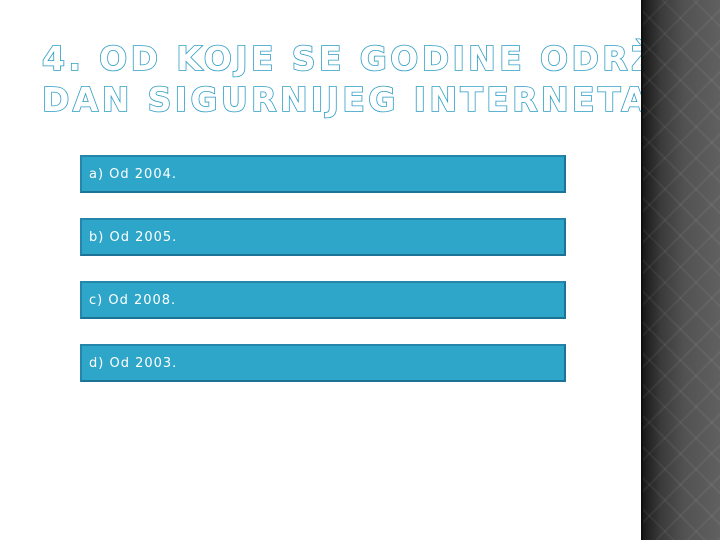 This screenshot has height=540, width=720. Describe the element at coordinates (133, 237) in the screenshot. I see `answer-option-label: b) Od 2005.` at that location.